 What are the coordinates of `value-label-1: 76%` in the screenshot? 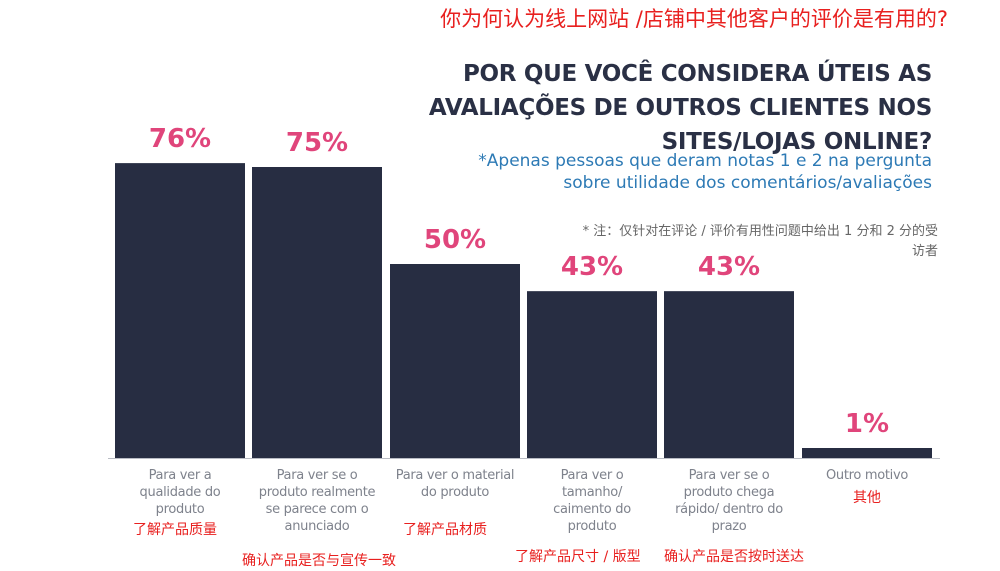 It's located at (180, 139).